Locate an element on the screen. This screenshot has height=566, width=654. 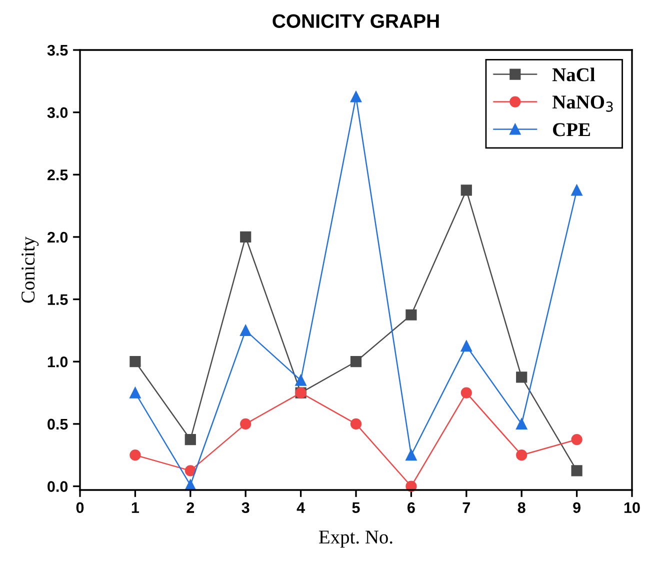
x-tick-label: 3 is located at coordinates (246, 508).